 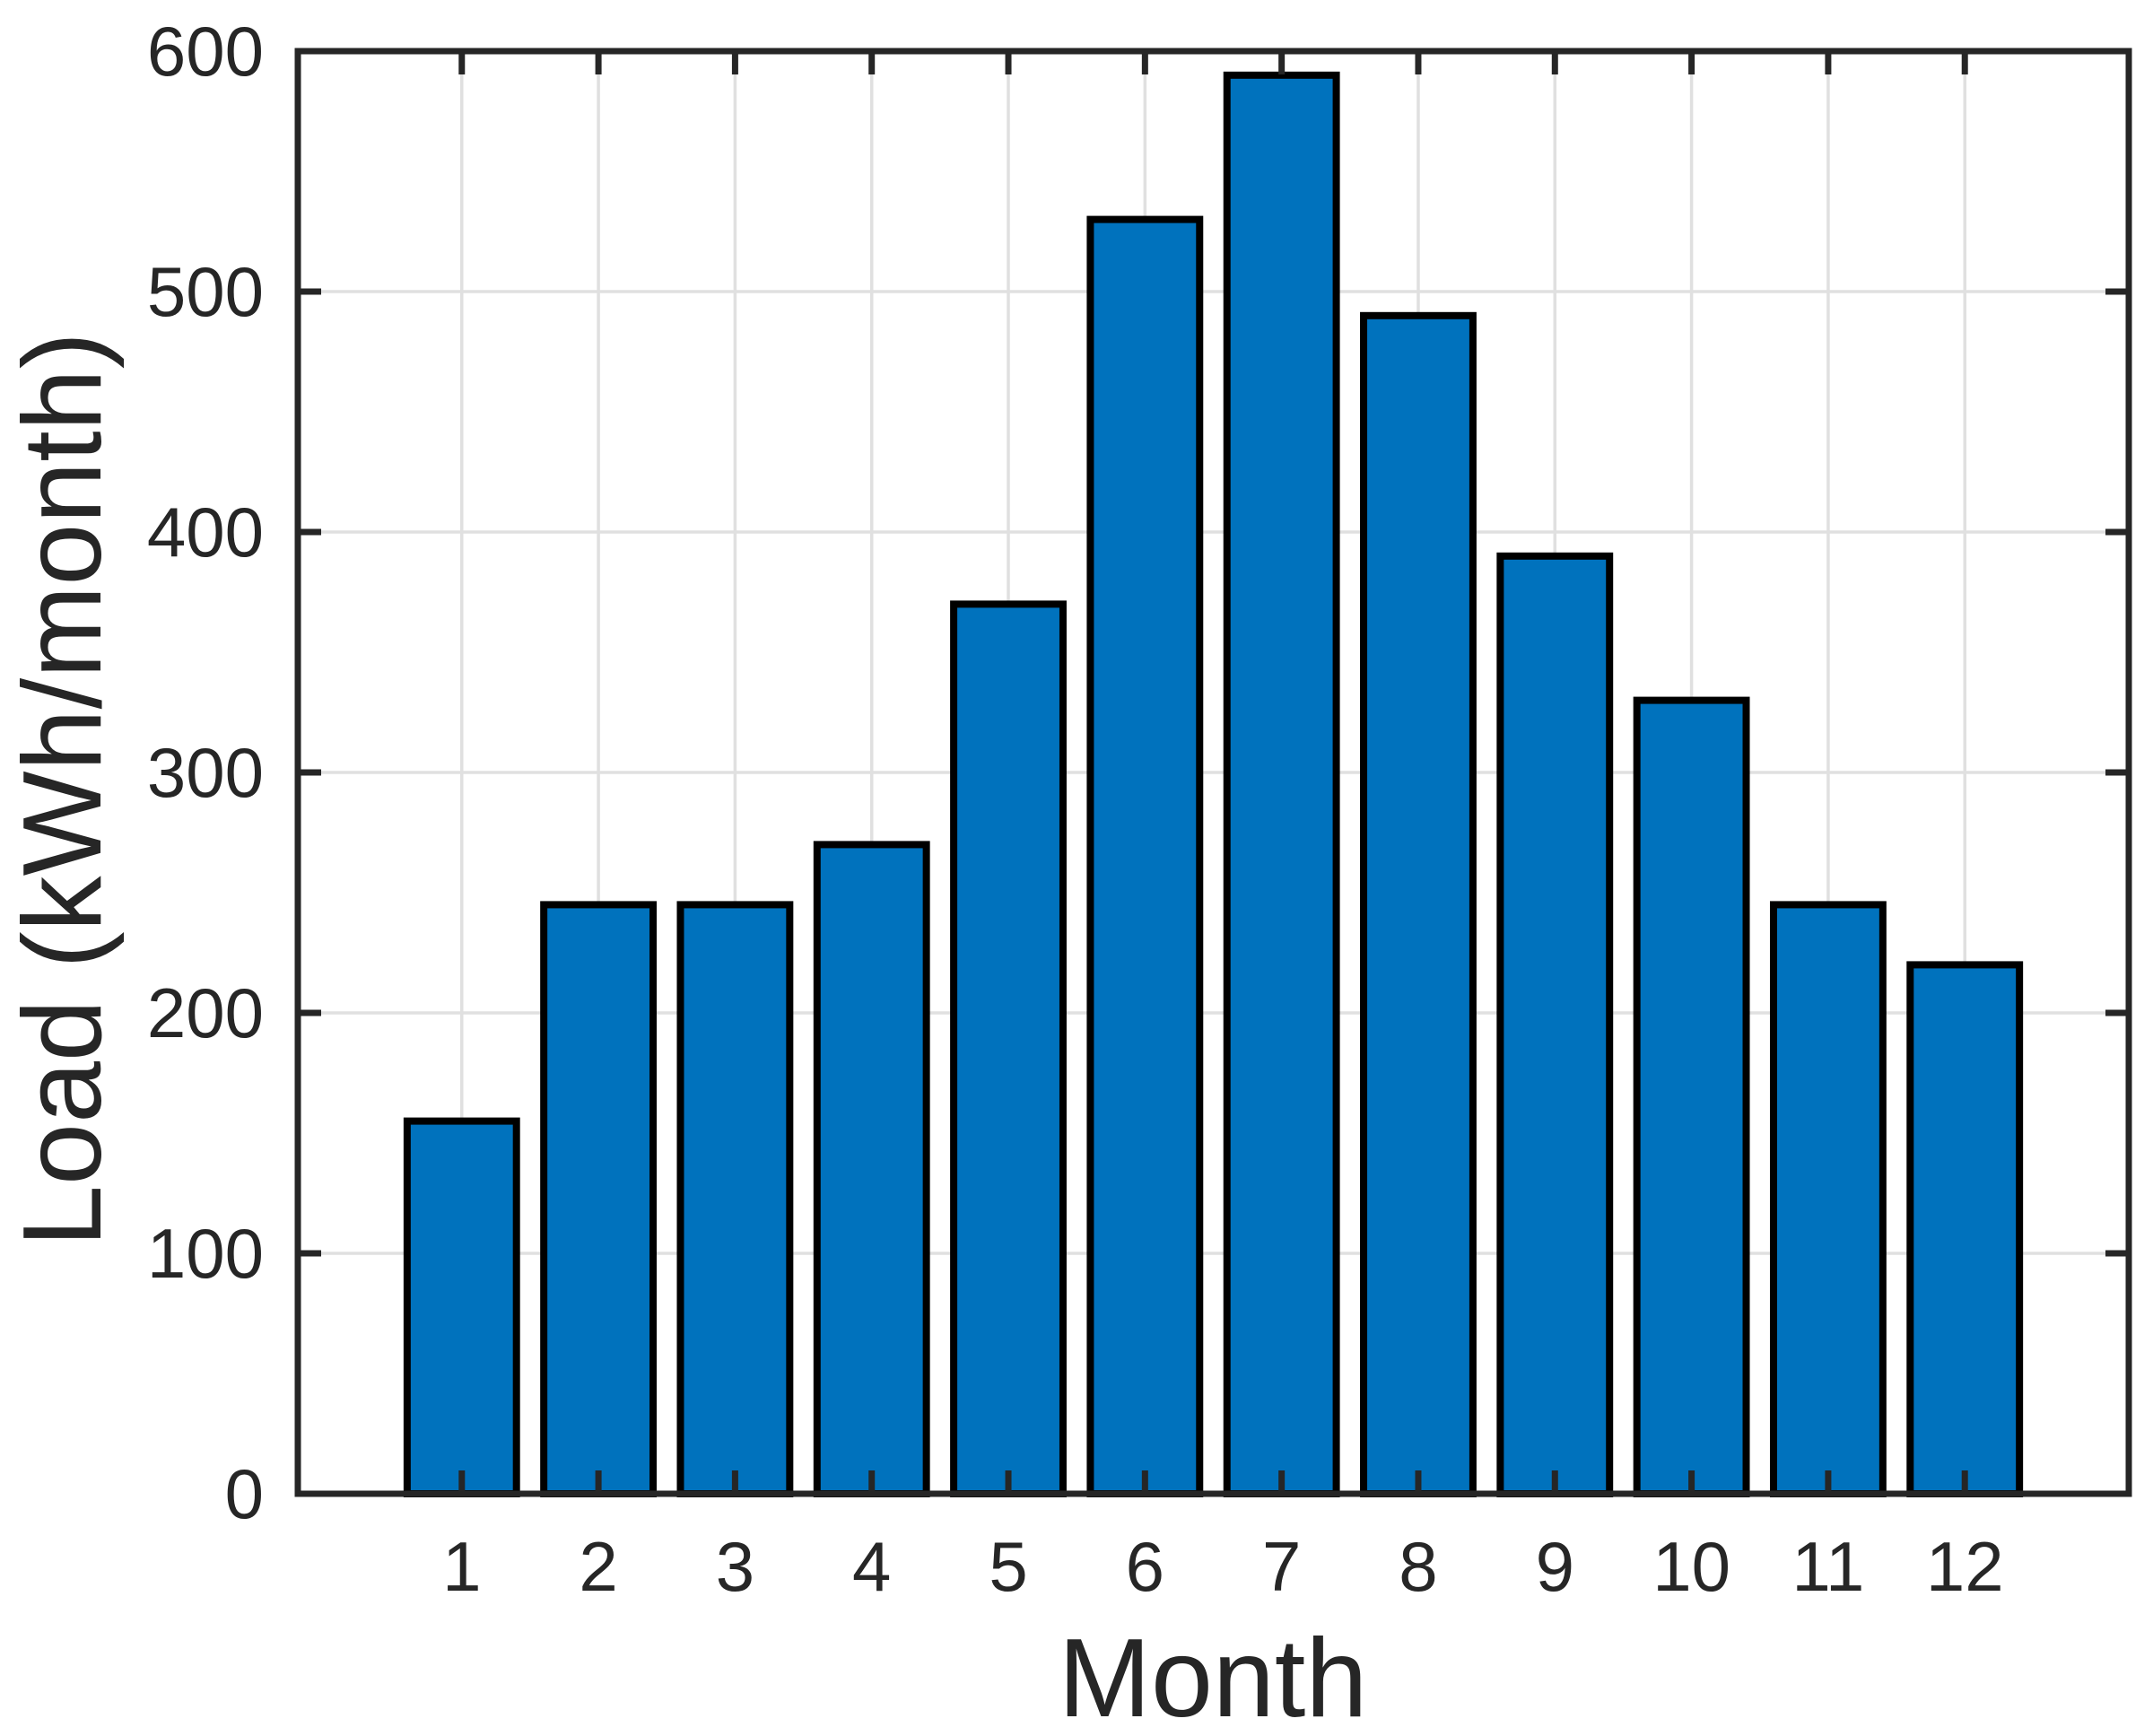 What do you see at coordinates (1008, 1566) in the screenshot?
I see `x-tick-label-5: 5` at bounding box center [1008, 1566].